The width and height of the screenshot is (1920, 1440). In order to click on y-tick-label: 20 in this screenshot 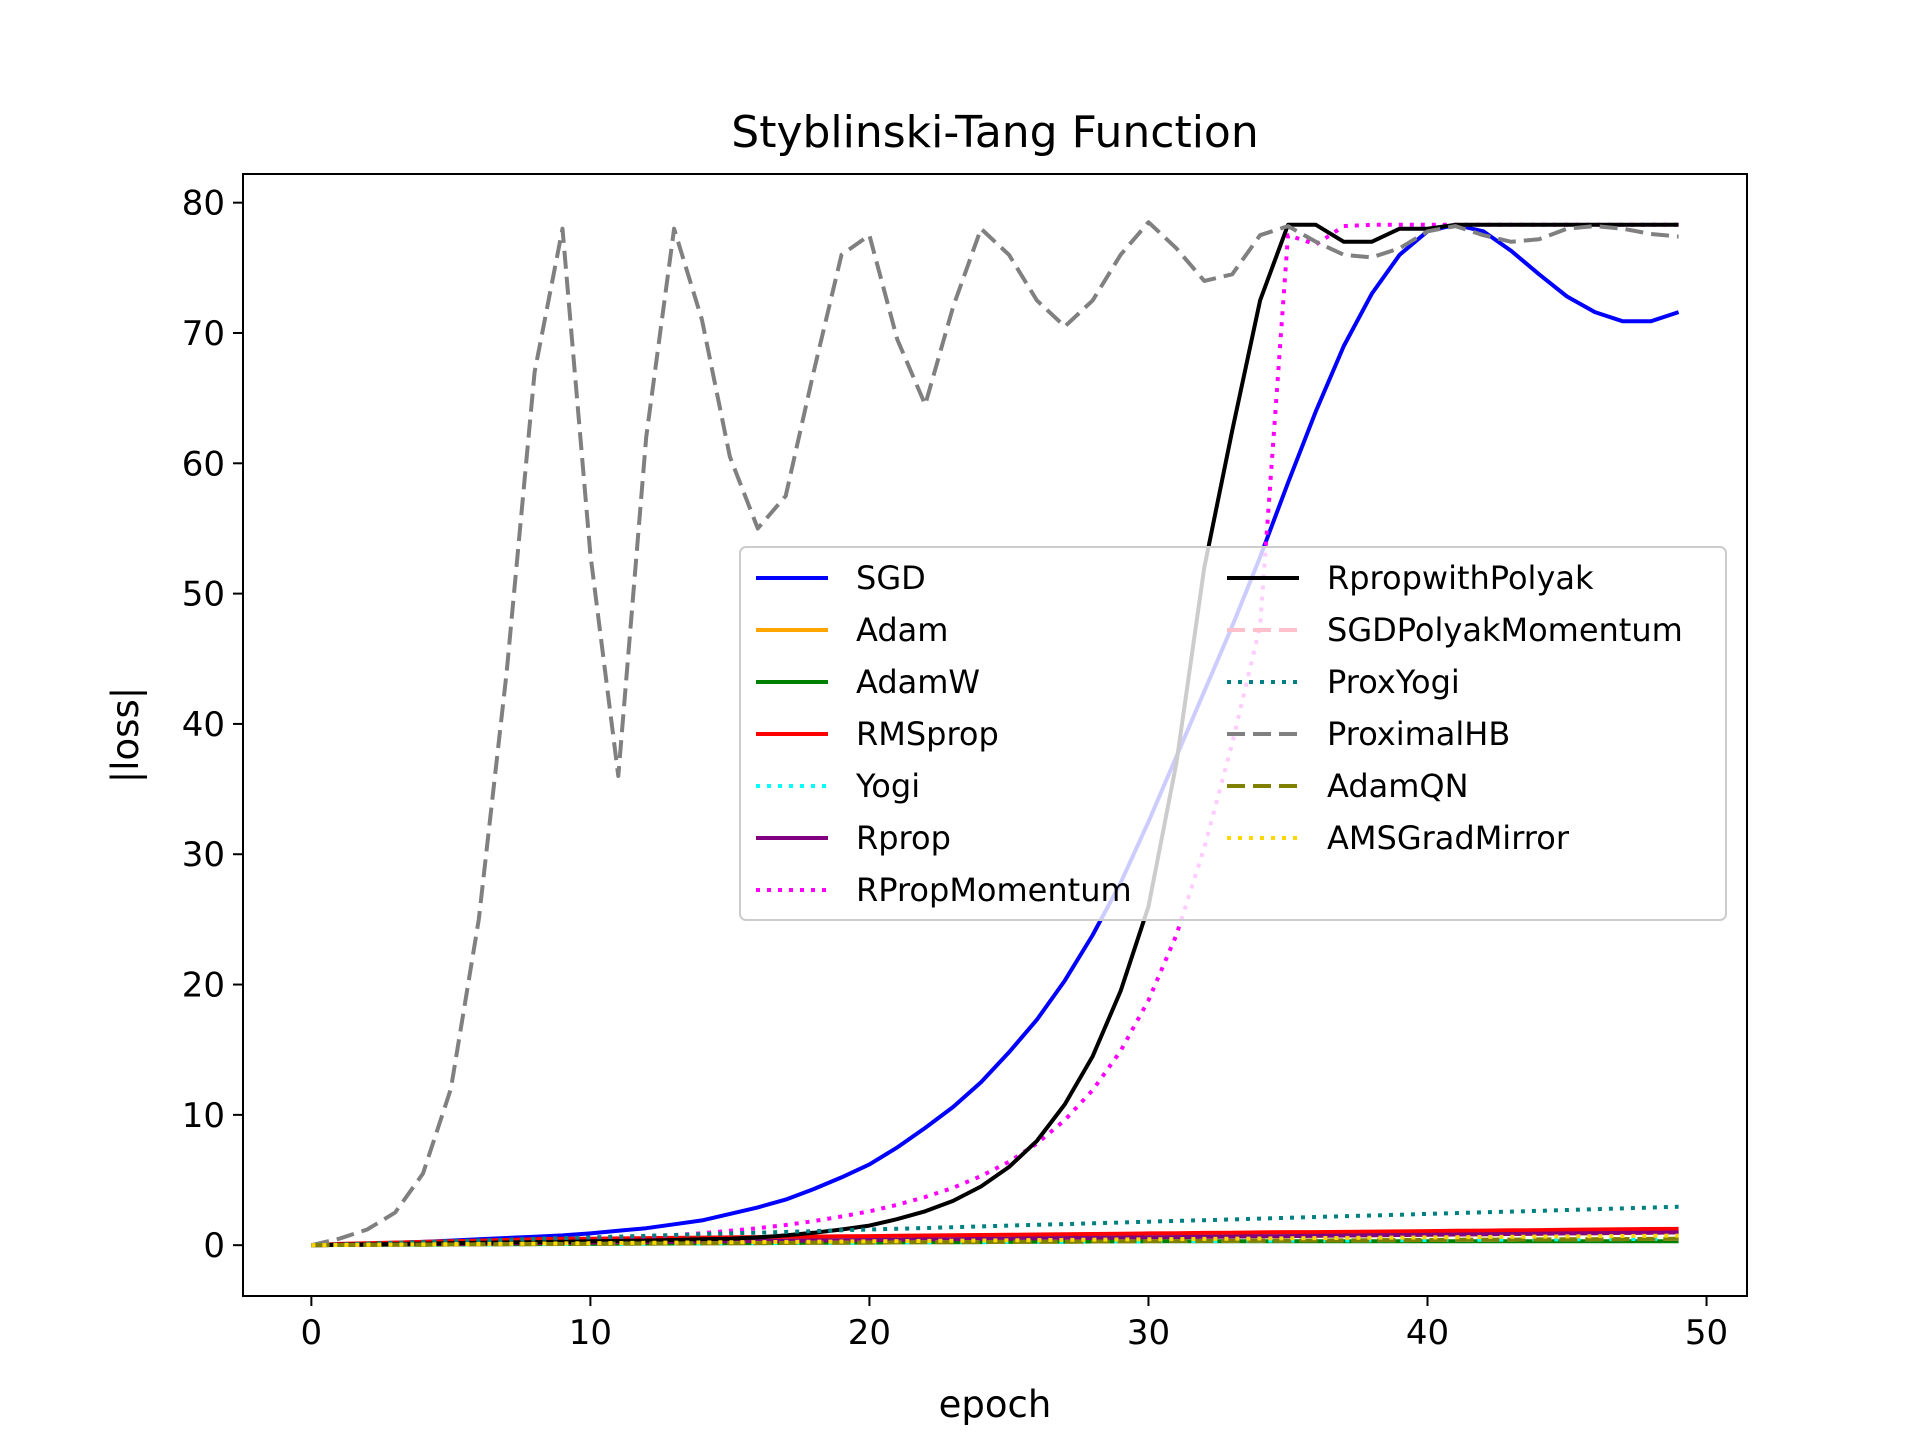, I will do `click(203, 986)`.